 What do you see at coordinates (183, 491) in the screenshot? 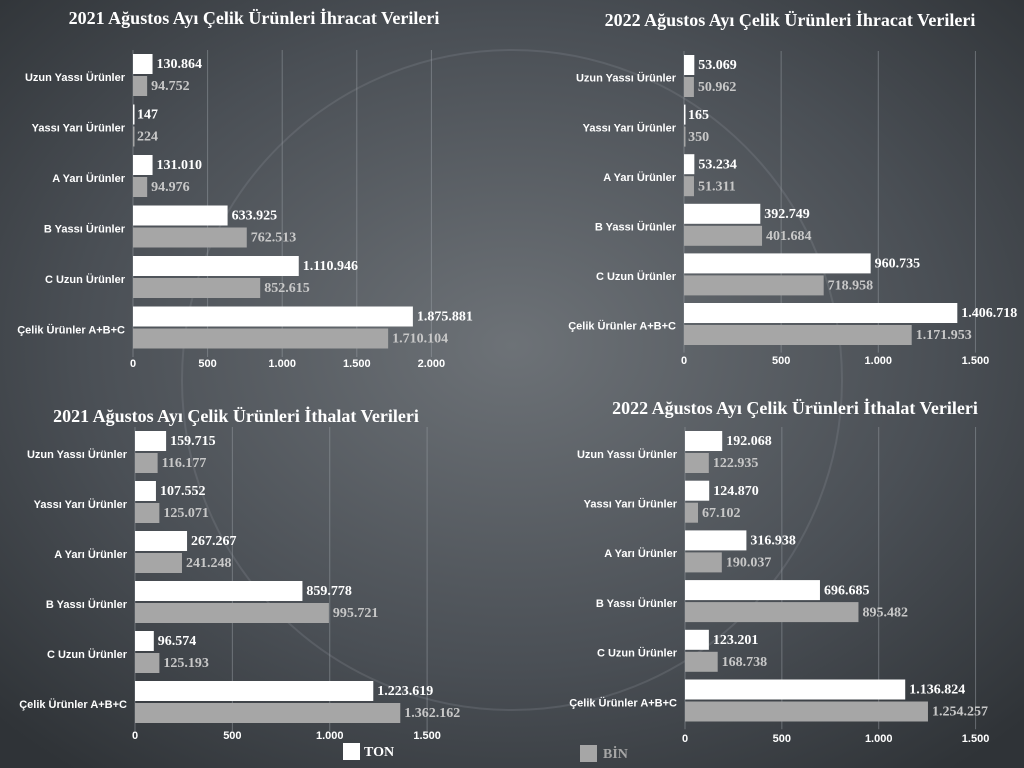
I see `value-label: 107.552` at bounding box center [183, 491].